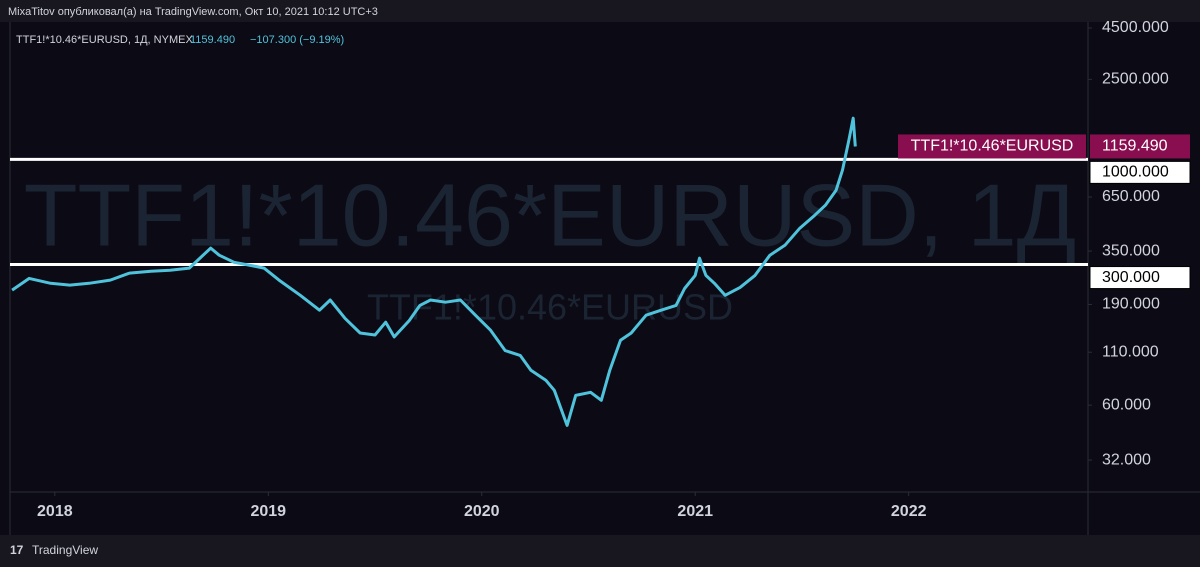 The height and width of the screenshot is (567, 1200). What do you see at coordinates (212, 40) in the screenshot?
I see `legend-last: 1159.490` at bounding box center [212, 40].